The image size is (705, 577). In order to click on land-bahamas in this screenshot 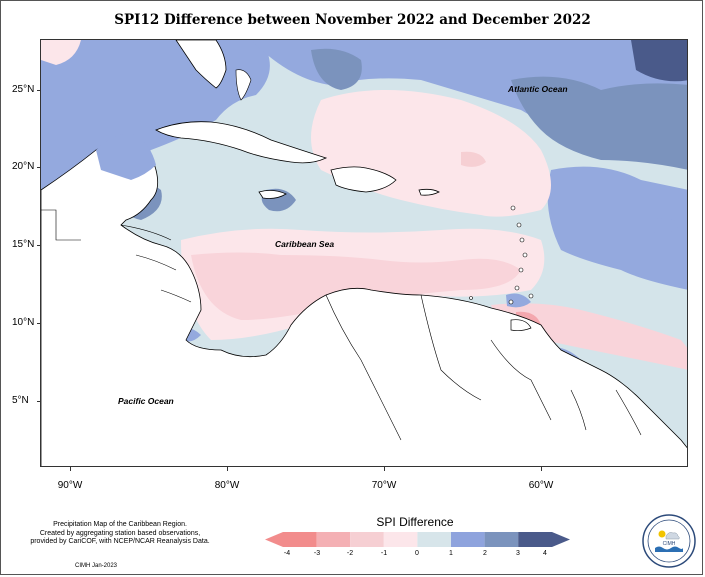, I will do `click(243, 85)`.